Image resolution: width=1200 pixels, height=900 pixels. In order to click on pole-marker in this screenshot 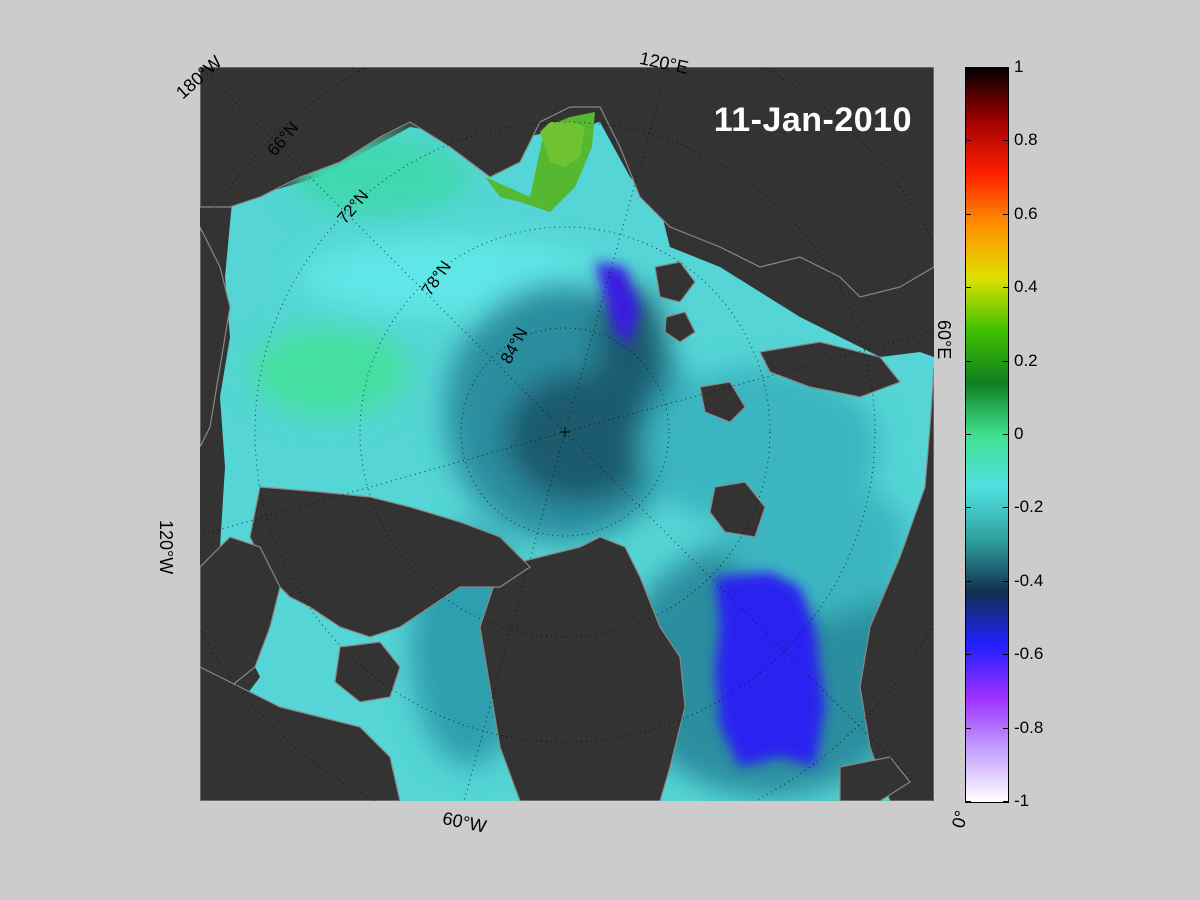, I will do `click(565, 432)`.